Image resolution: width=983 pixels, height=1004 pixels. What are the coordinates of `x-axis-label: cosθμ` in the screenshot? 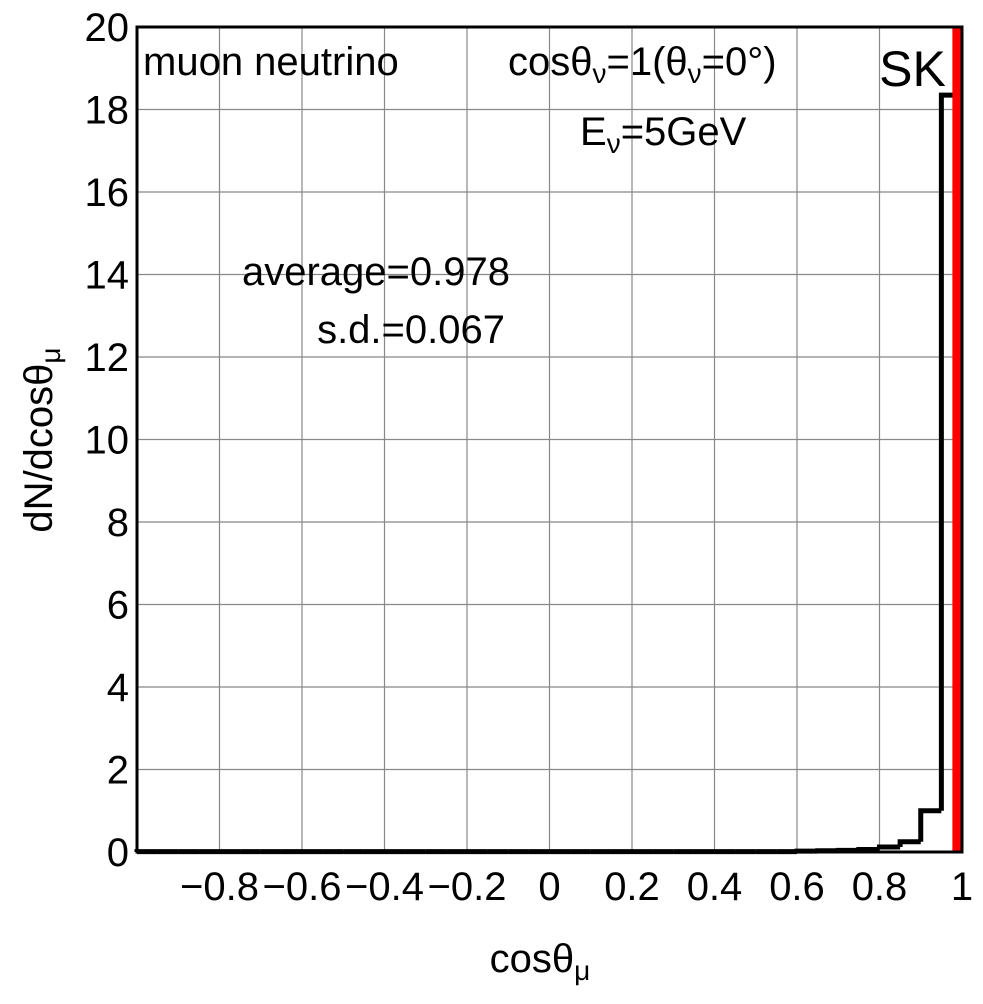 It's located at (540, 961).